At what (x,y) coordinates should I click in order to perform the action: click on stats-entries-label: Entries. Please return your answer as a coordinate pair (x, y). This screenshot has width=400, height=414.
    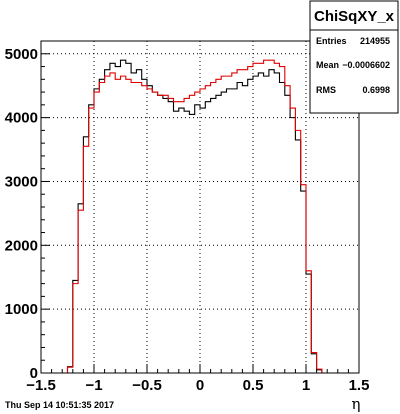
    Looking at the image, I should click on (331, 41).